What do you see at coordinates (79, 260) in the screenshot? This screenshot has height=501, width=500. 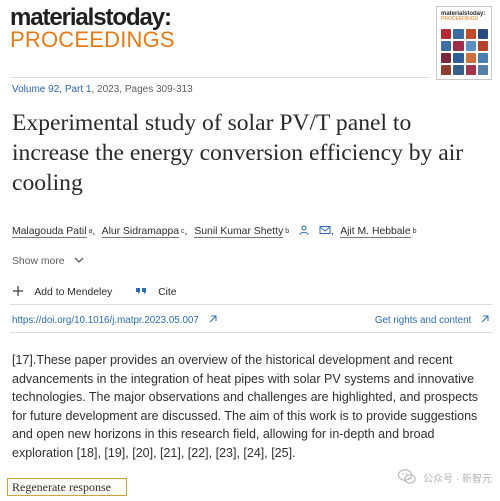 I see `chevron-down-icon` at bounding box center [79, 260].